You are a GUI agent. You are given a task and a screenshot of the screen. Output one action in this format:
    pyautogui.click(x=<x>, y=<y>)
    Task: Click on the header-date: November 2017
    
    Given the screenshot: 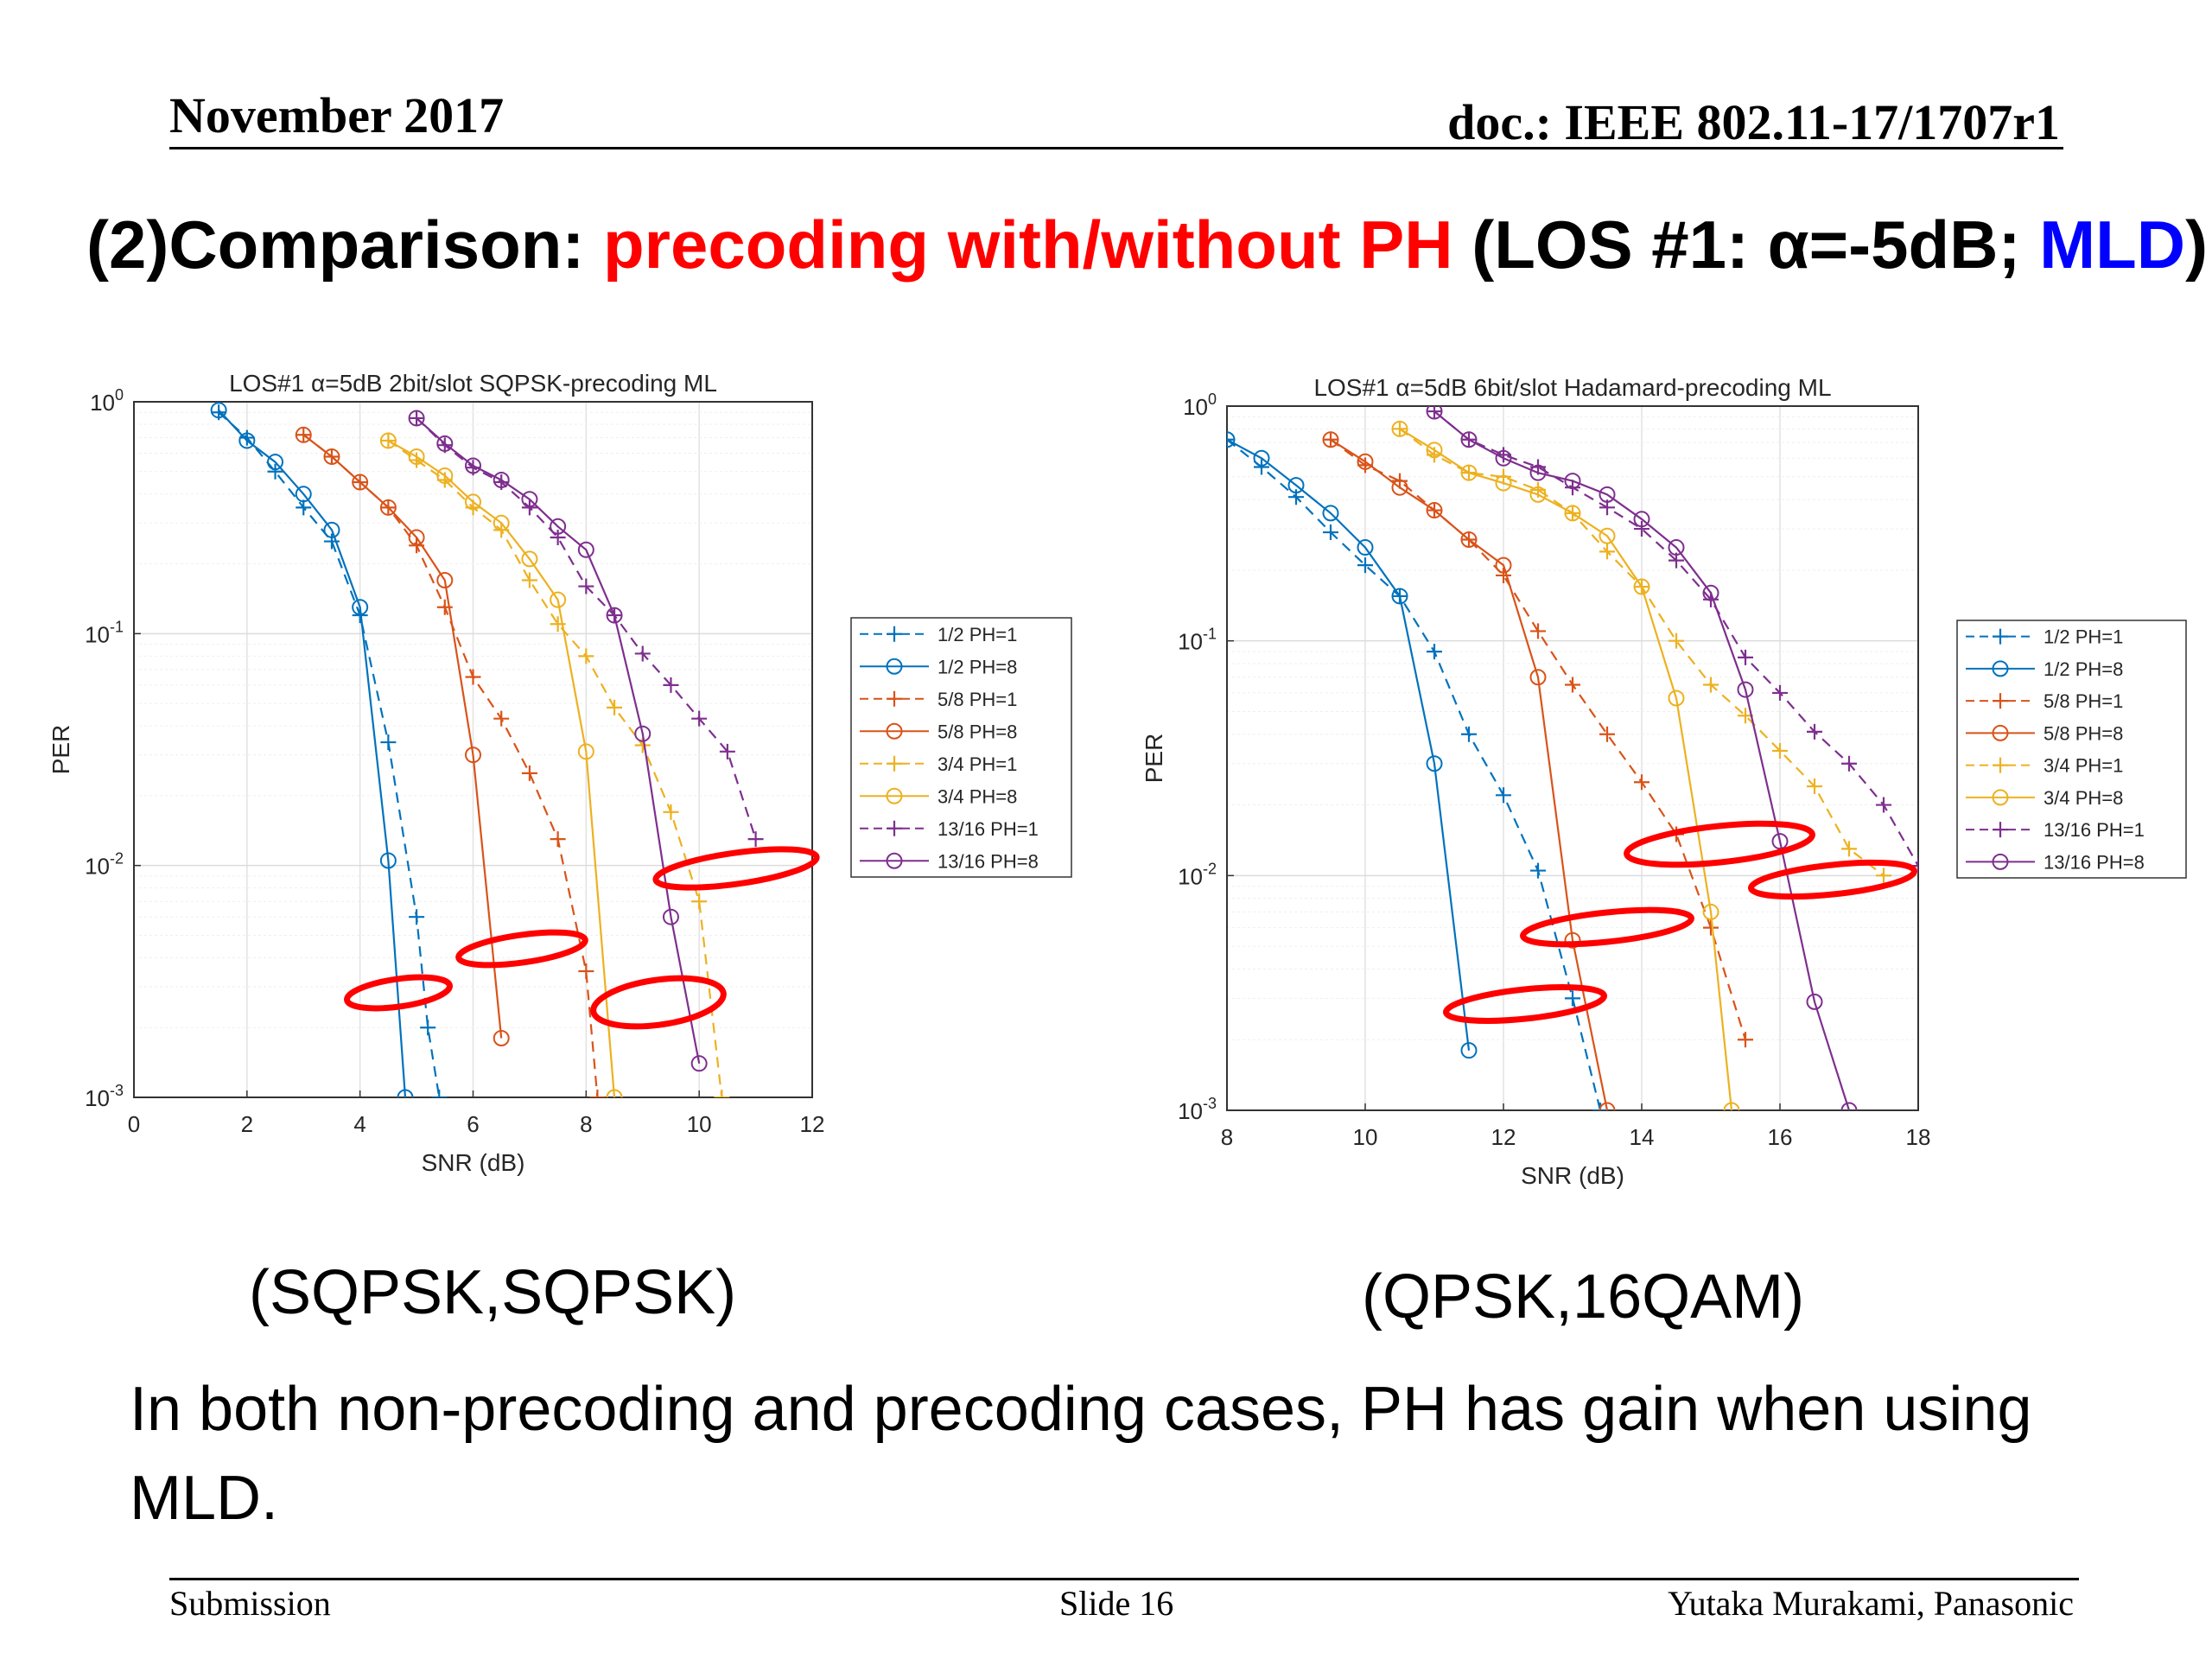 What is the action you would take?
    pyautogui.click(x=337, y=115)
    